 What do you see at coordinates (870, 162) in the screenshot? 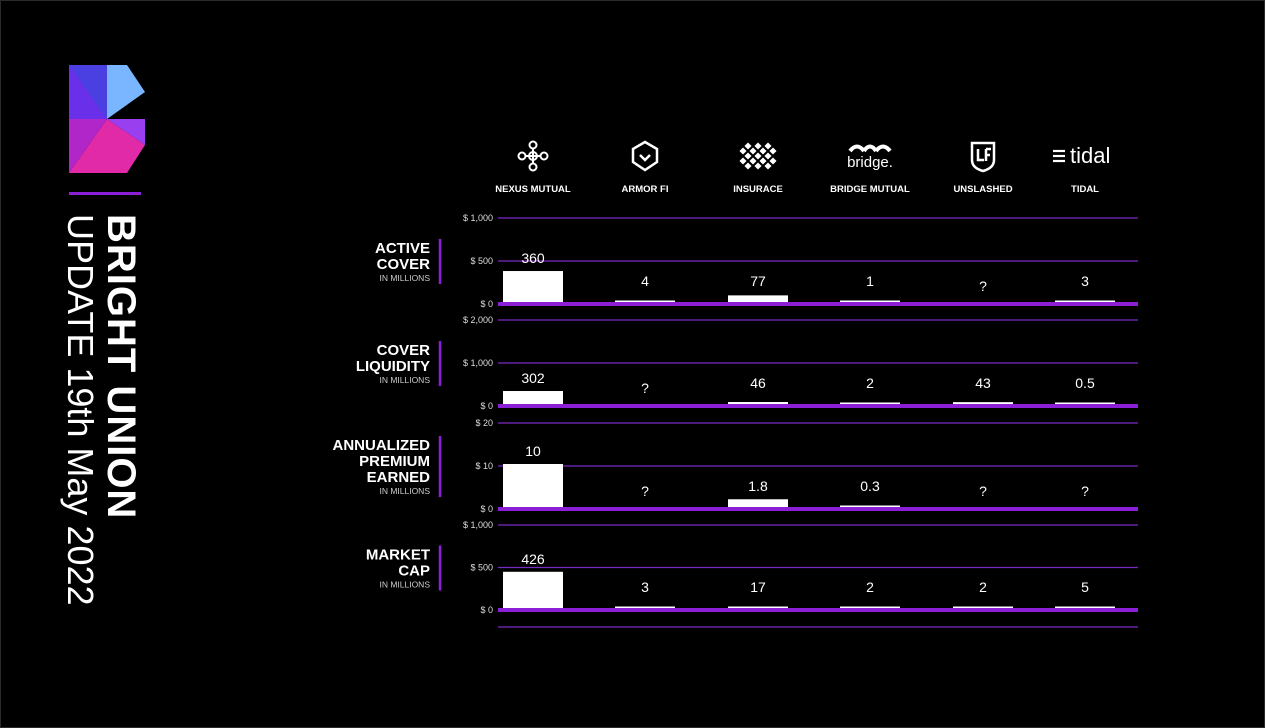
I see `bridge-logo-text: bridge.` at bounding box center [870, 162].